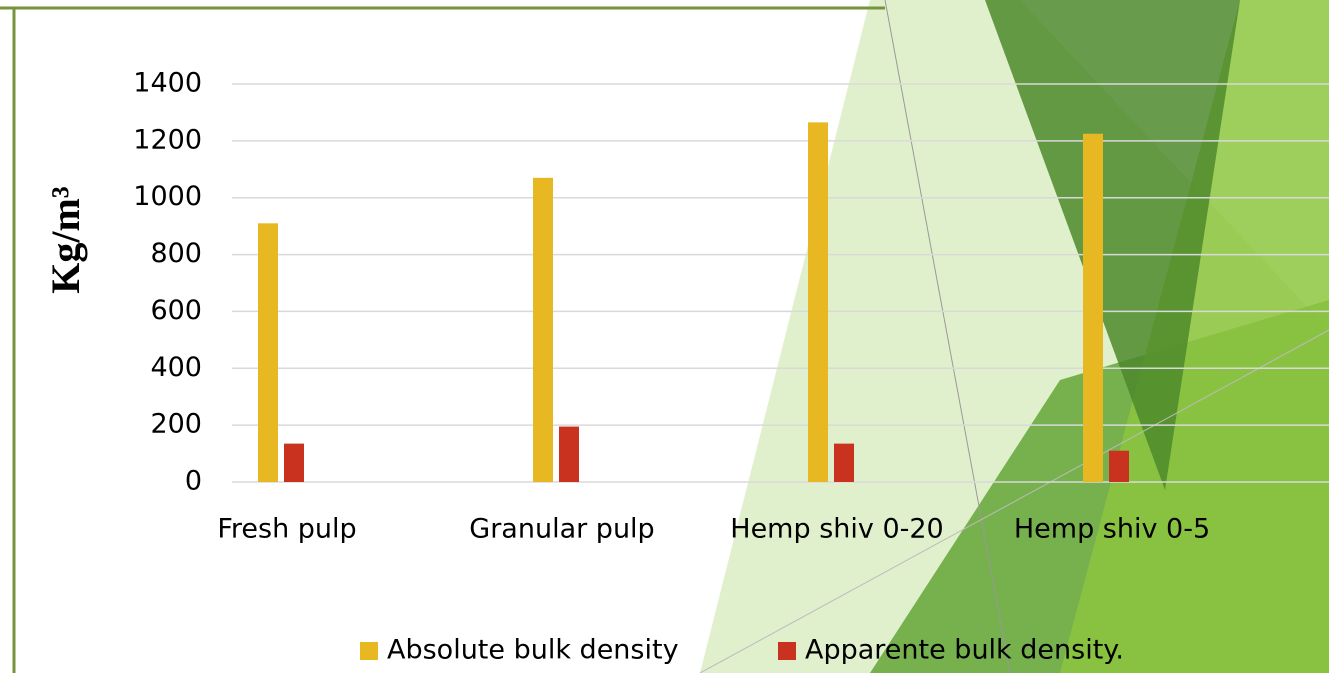 The width and height of the screenshot is (1329, 673). Describe the element at coordinates (176, 310) in the screenshot. I see `y-tick-label: 600` at that location.